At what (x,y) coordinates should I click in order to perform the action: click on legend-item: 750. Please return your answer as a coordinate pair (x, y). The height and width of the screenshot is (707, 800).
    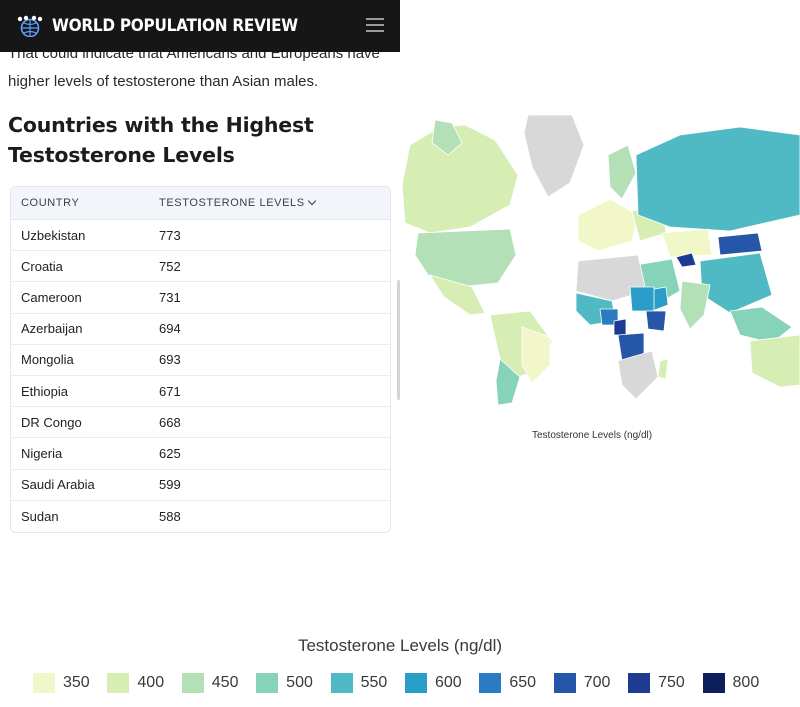
    Looking at the image, I should click on (665, 683).